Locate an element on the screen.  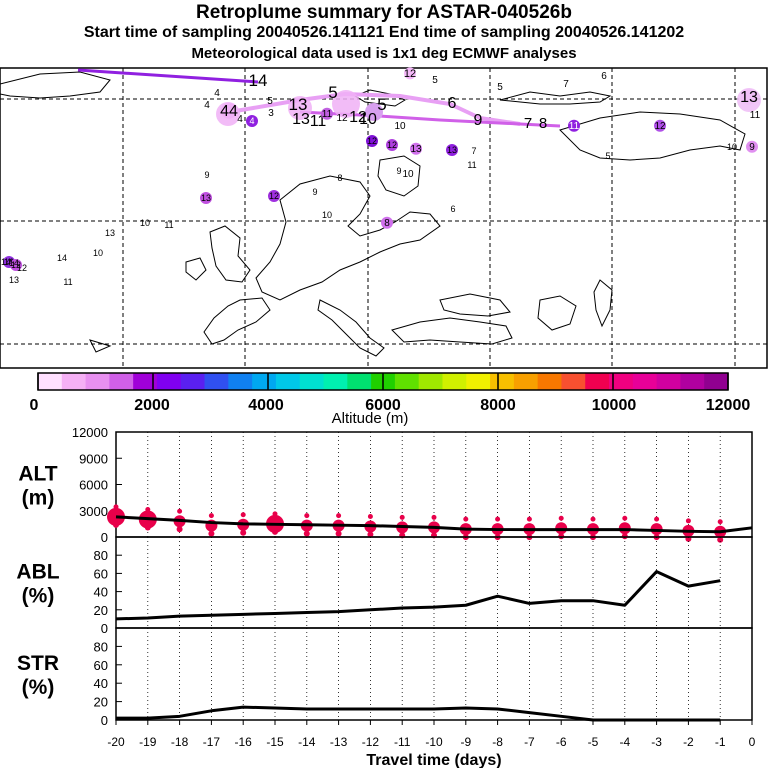
y-tick-label: 20 is located at coordinates (101, 610).